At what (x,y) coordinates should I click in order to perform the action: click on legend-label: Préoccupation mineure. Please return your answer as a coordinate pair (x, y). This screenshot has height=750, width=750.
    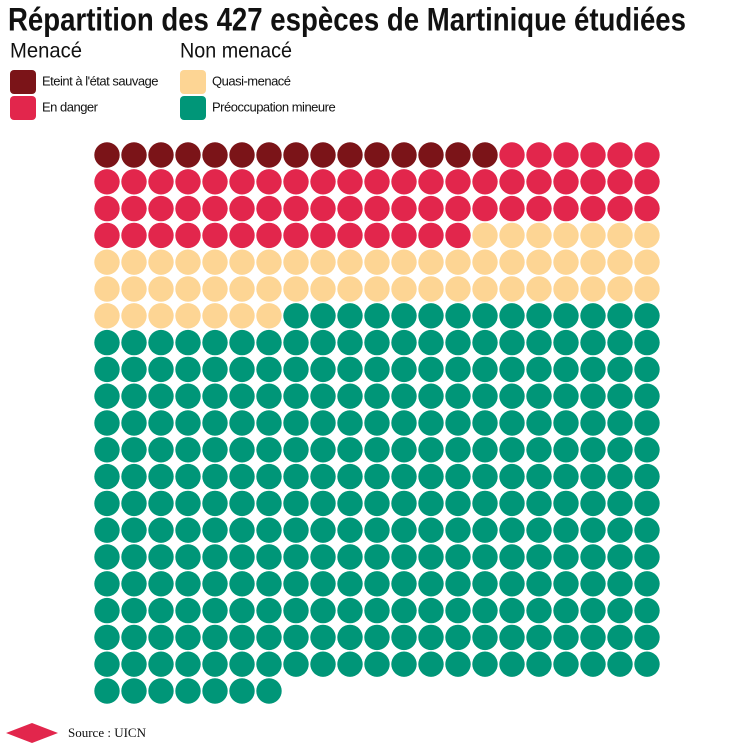
    Looking at the image, I should click on (273, 106).